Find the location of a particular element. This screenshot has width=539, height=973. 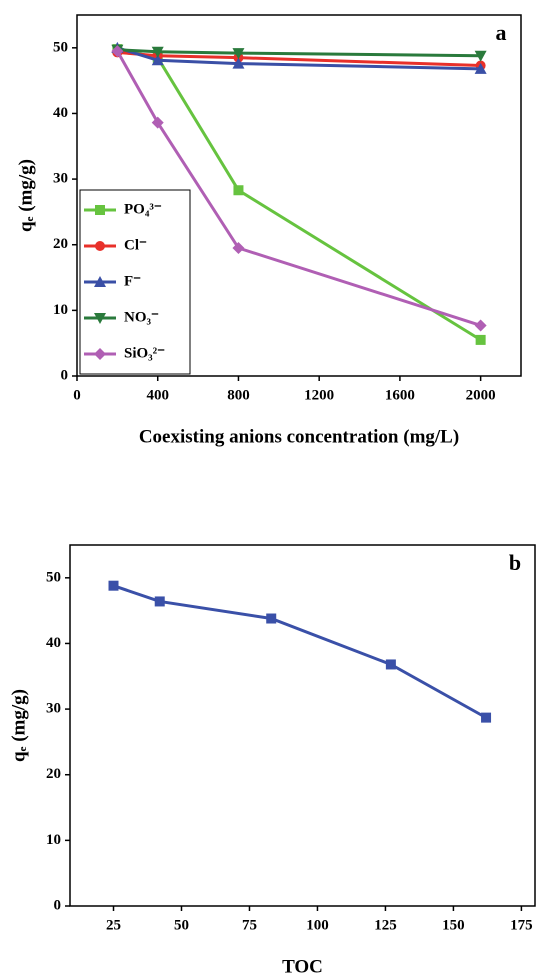

legend-label: SiO₃²⁻ is located at coordinates (144, 353).